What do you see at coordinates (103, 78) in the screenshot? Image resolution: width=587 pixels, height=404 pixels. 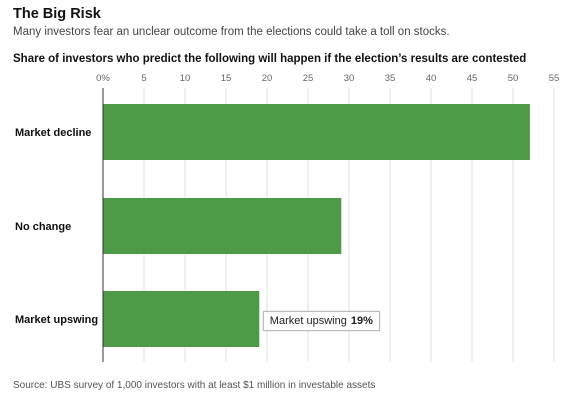 I see `x-tick-label: 0%` at bounding box center [103, 78].